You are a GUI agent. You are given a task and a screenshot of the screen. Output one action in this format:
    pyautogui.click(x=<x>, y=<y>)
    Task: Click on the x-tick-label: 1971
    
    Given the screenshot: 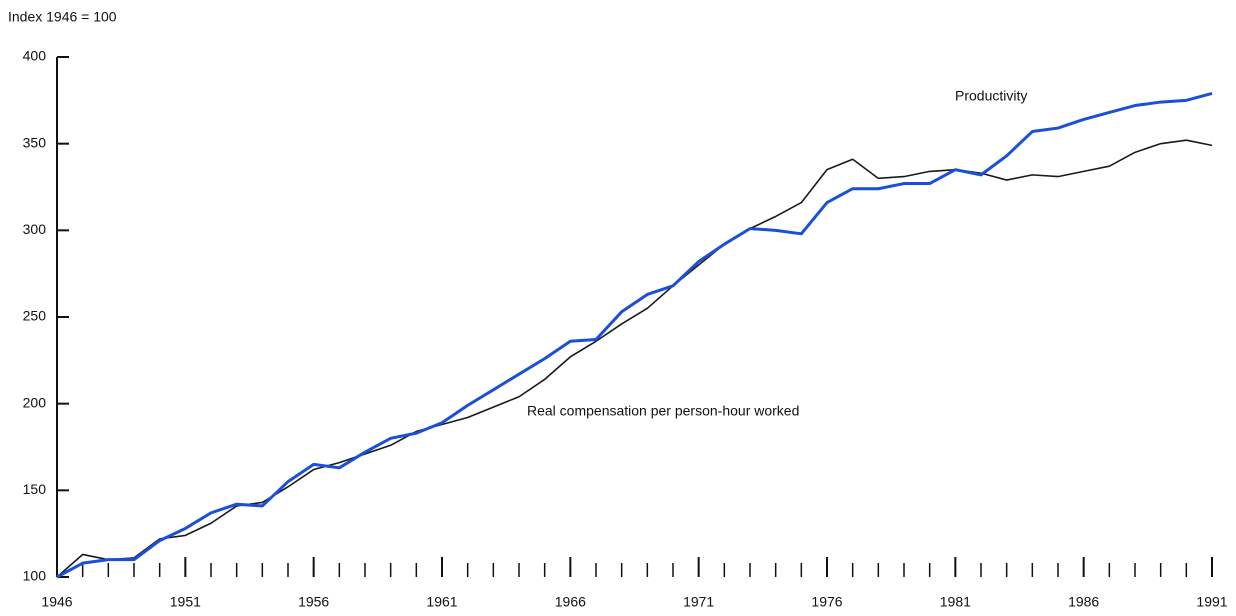 What is the action you would take?
    pyautogui.click(x=698, y=602)
    